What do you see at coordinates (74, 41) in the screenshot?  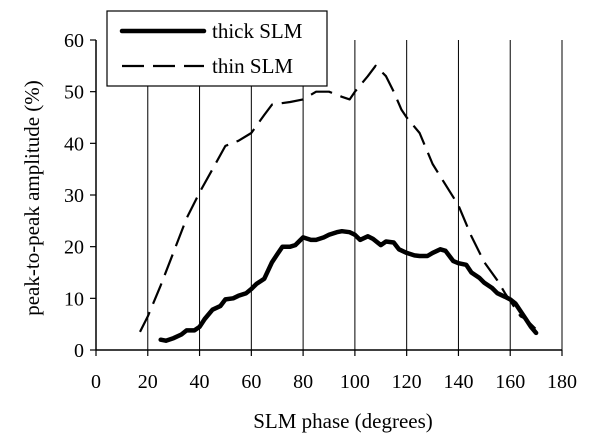 I see `y-tick-label-60: 60` at bounding box center [74, 41].